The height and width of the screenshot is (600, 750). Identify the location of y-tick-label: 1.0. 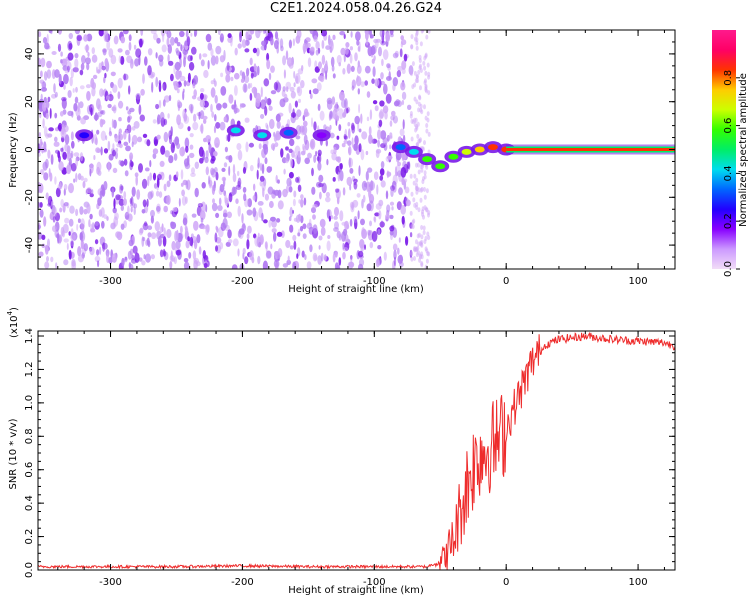
(29, 403).